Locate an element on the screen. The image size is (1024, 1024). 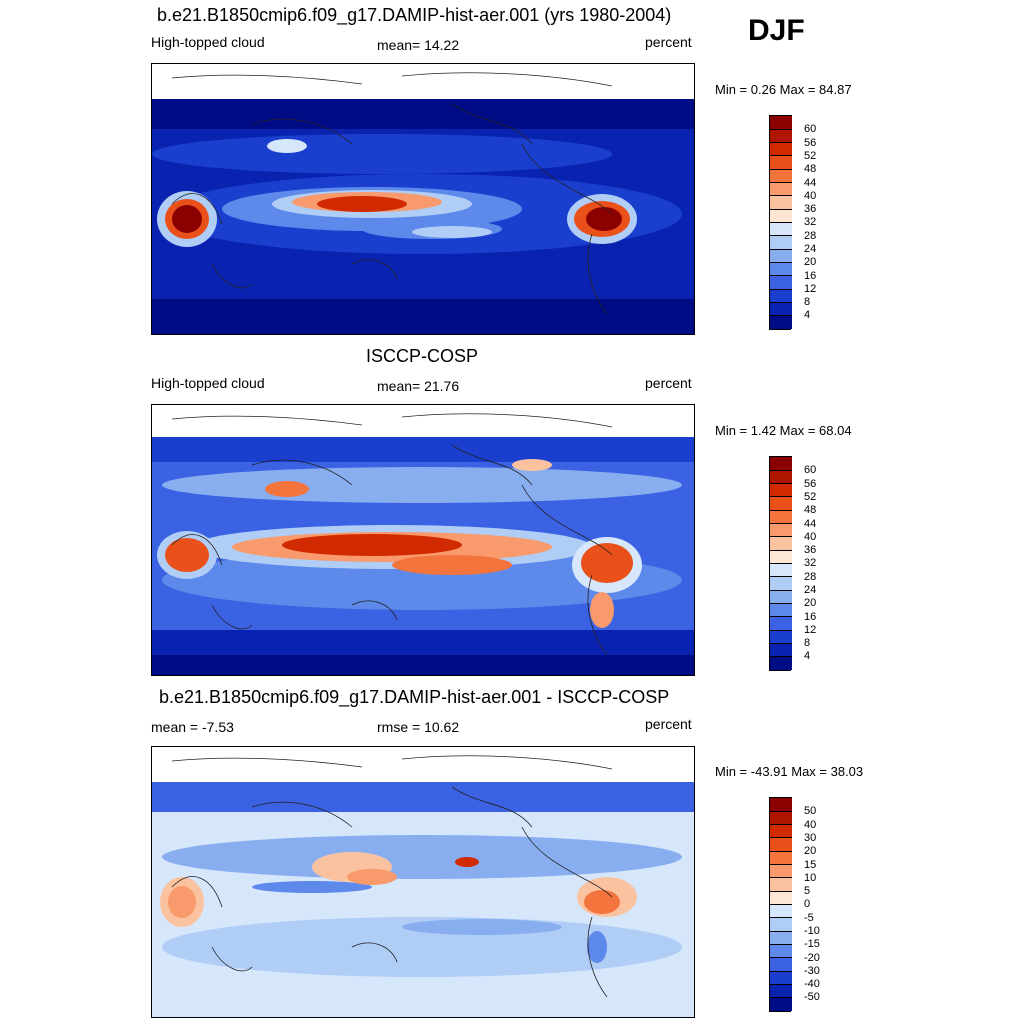
panel2-minmax: Min = 1.42 Max = 68.04 is located at coordinates (783, 430).